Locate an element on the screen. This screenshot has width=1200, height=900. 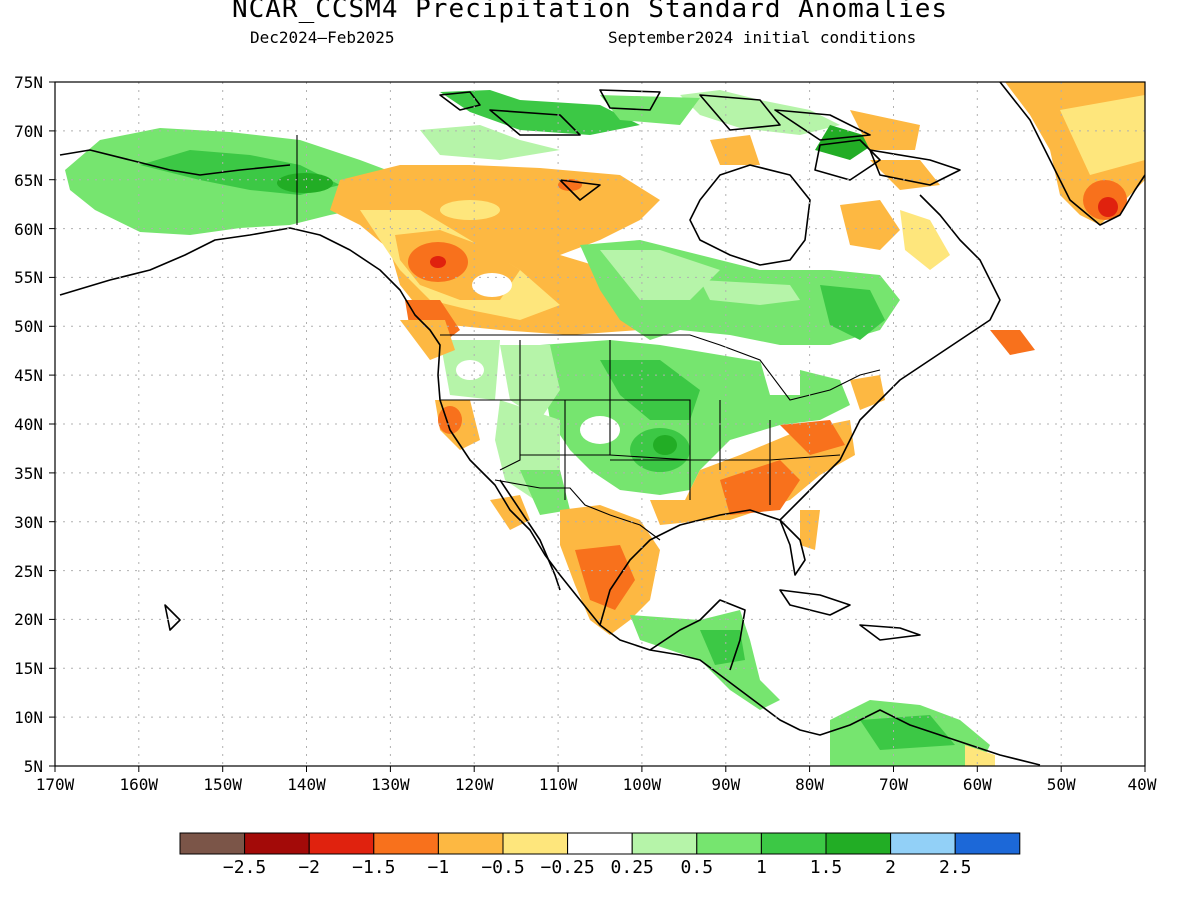
lat-label: 30N is located at coordinates (28, 522).